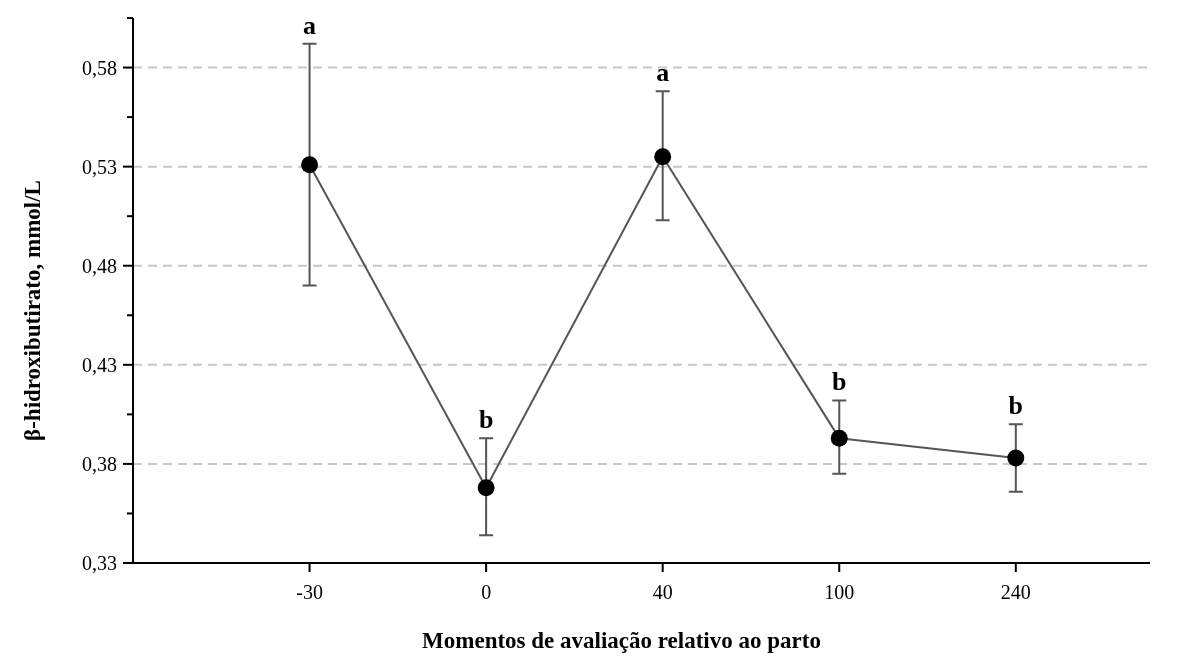 The image size is (1184, 658). What do you see at coordinates (621, 640) in the screenshot?
I see `x-axis-title: Momentos de avaliação relativo ao parto` at bounding box center [621, 640].